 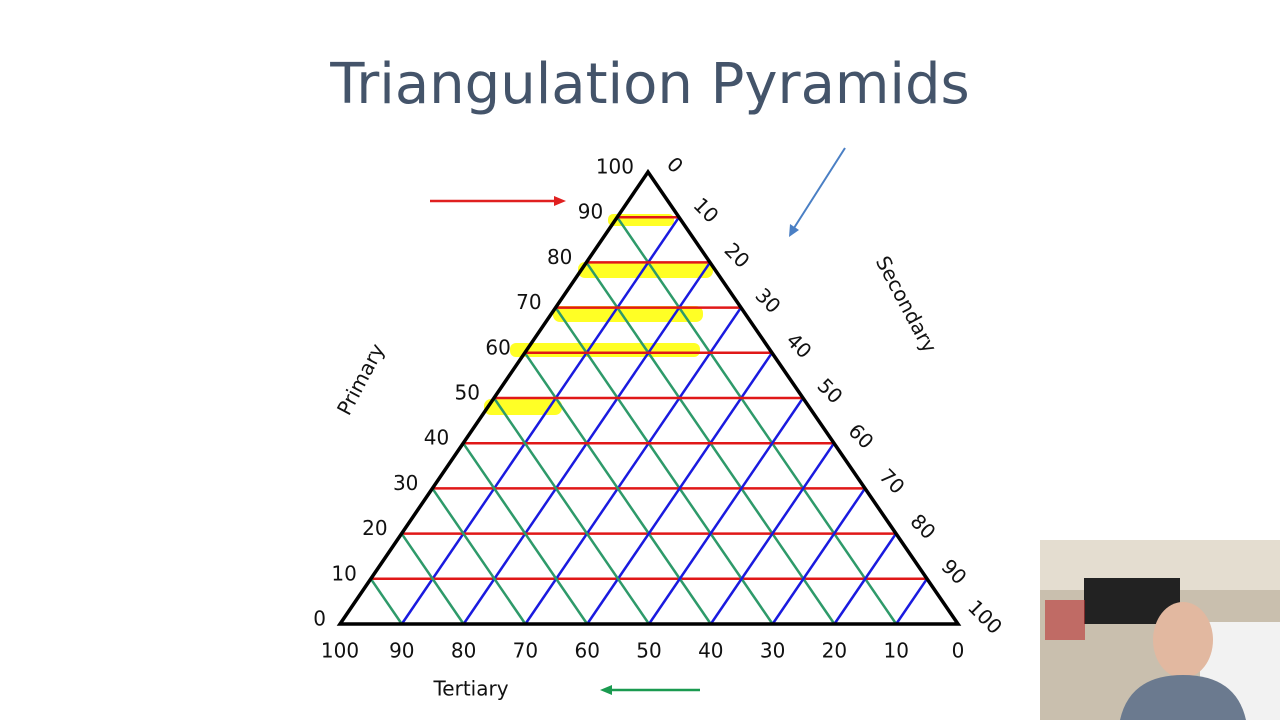 What do you see at coordinates (799, 345) in the screenshot?
I see `secondary-tick-label: 40` at bounding box center [799, 345].